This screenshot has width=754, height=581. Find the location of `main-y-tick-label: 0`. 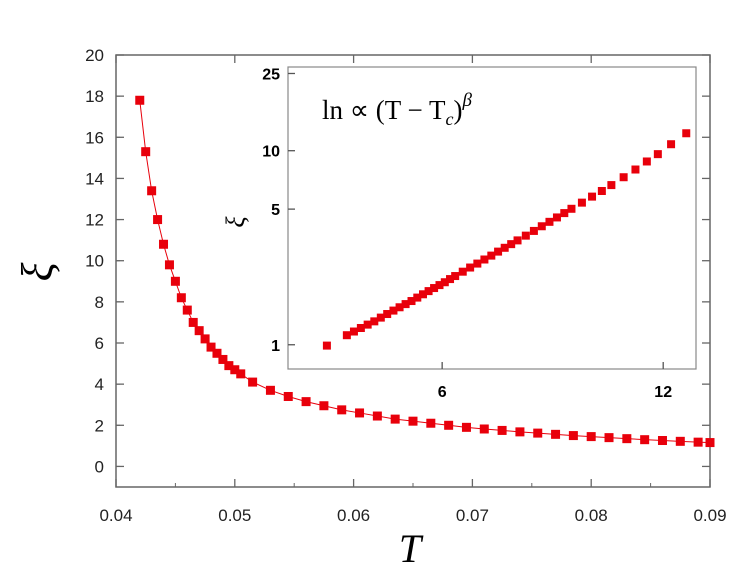

main-y-tick-label: 0 is located at coordinates (99, 466).